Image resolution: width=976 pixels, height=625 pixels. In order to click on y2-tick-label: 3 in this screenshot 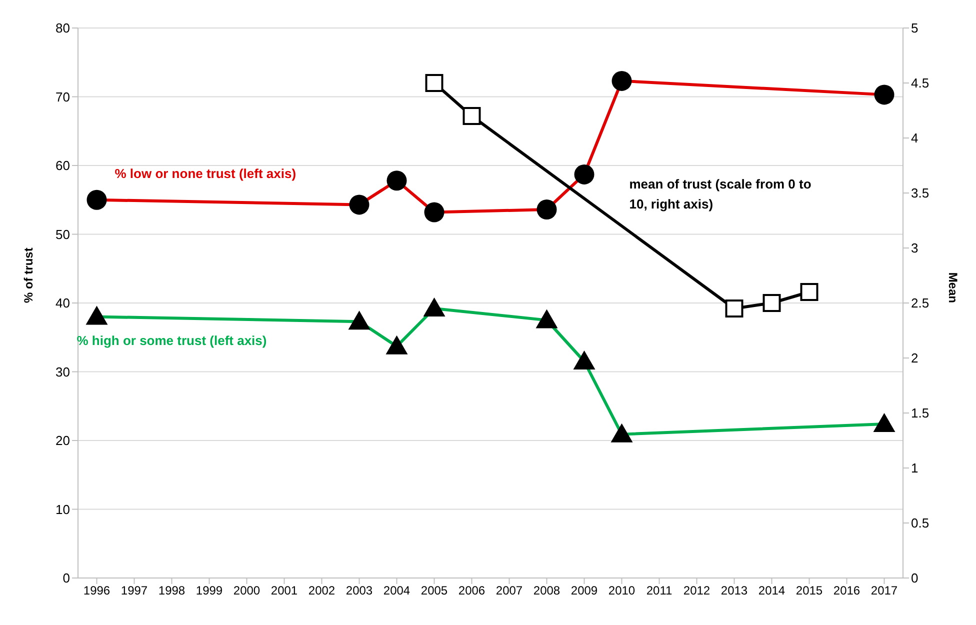, I will do `click(914, 248)`.